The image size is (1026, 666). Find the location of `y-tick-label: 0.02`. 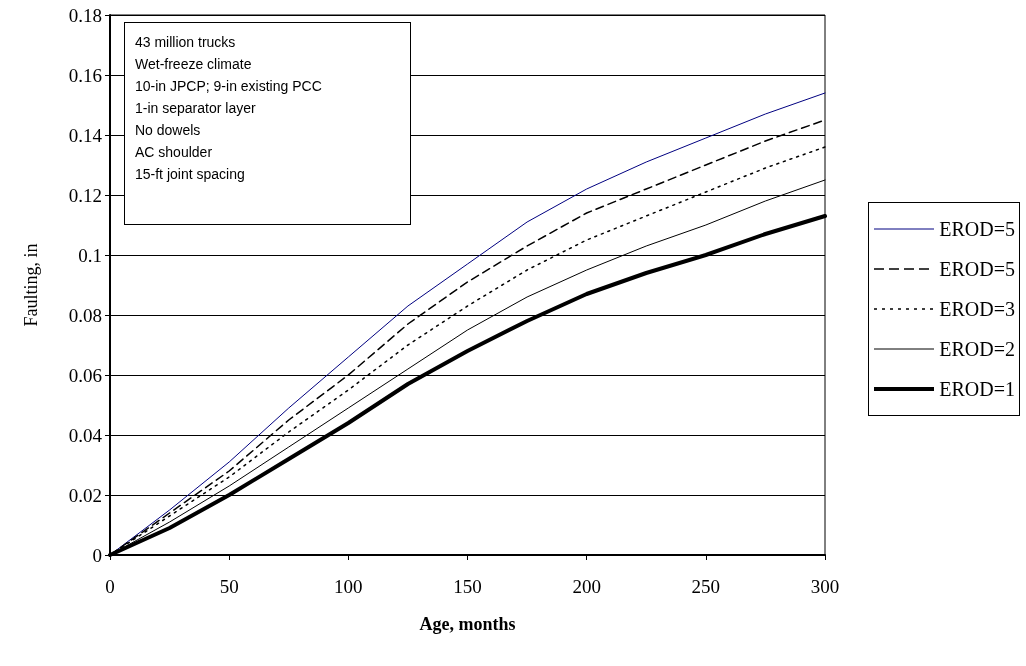

y-tick-label: 0.02 is located at coordinates (85, 495).